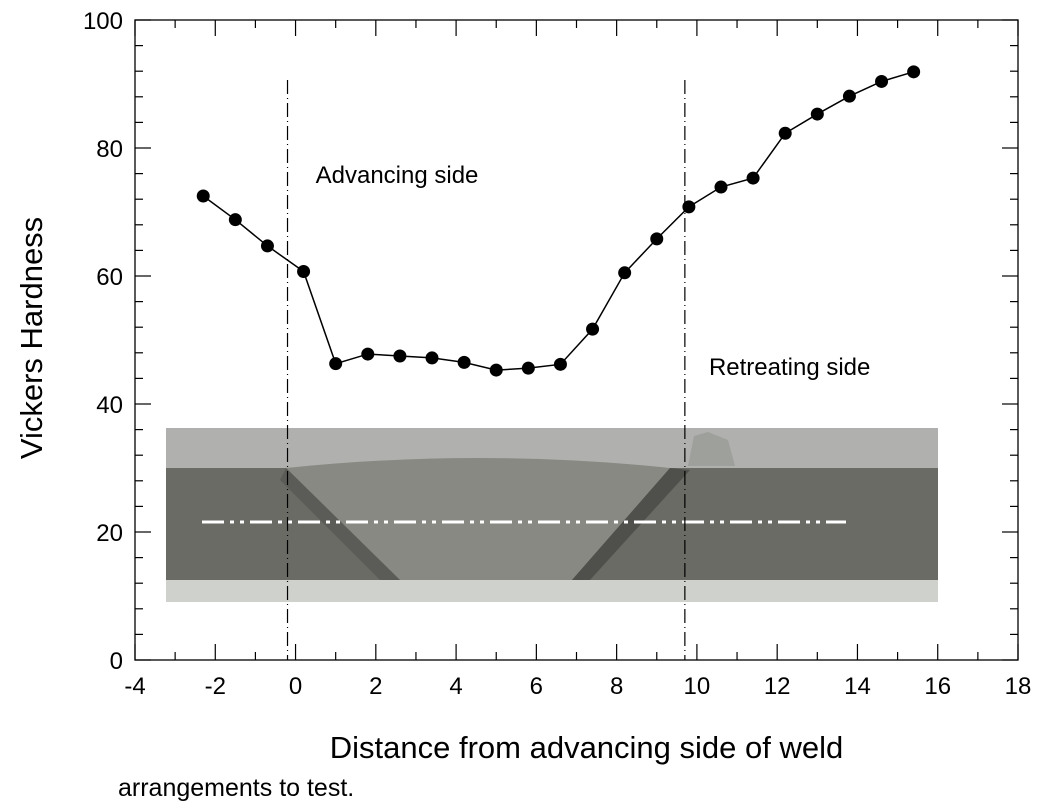  What do you see at coordinates (215, 686) in the screenshot?
I see `x-tick-label: -2` at bounding box center [215, 686].